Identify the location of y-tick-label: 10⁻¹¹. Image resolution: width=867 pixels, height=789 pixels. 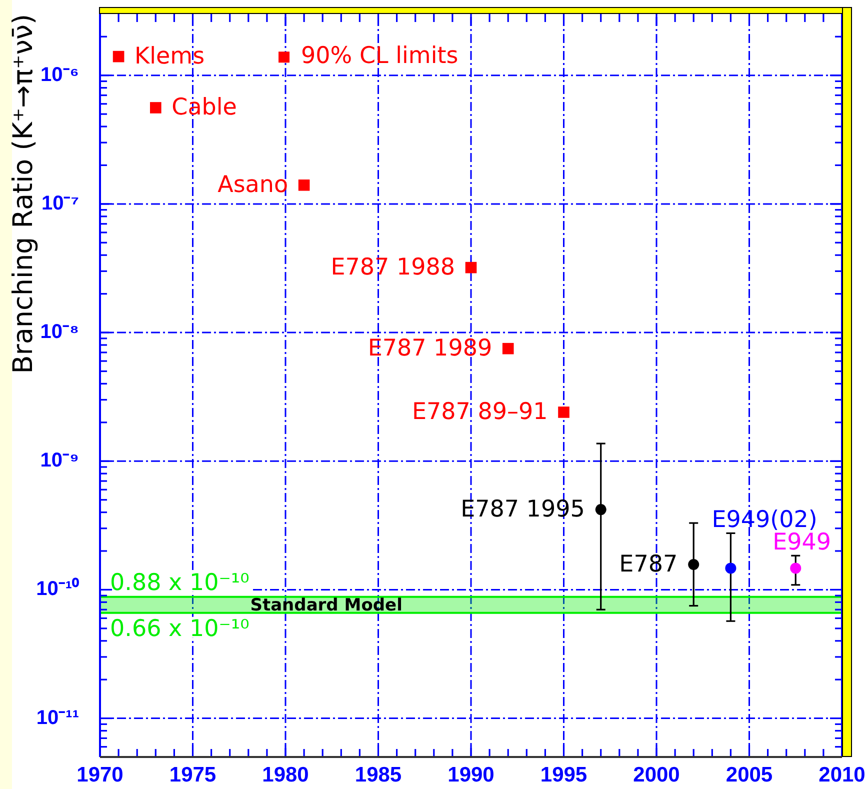
(58, 717).